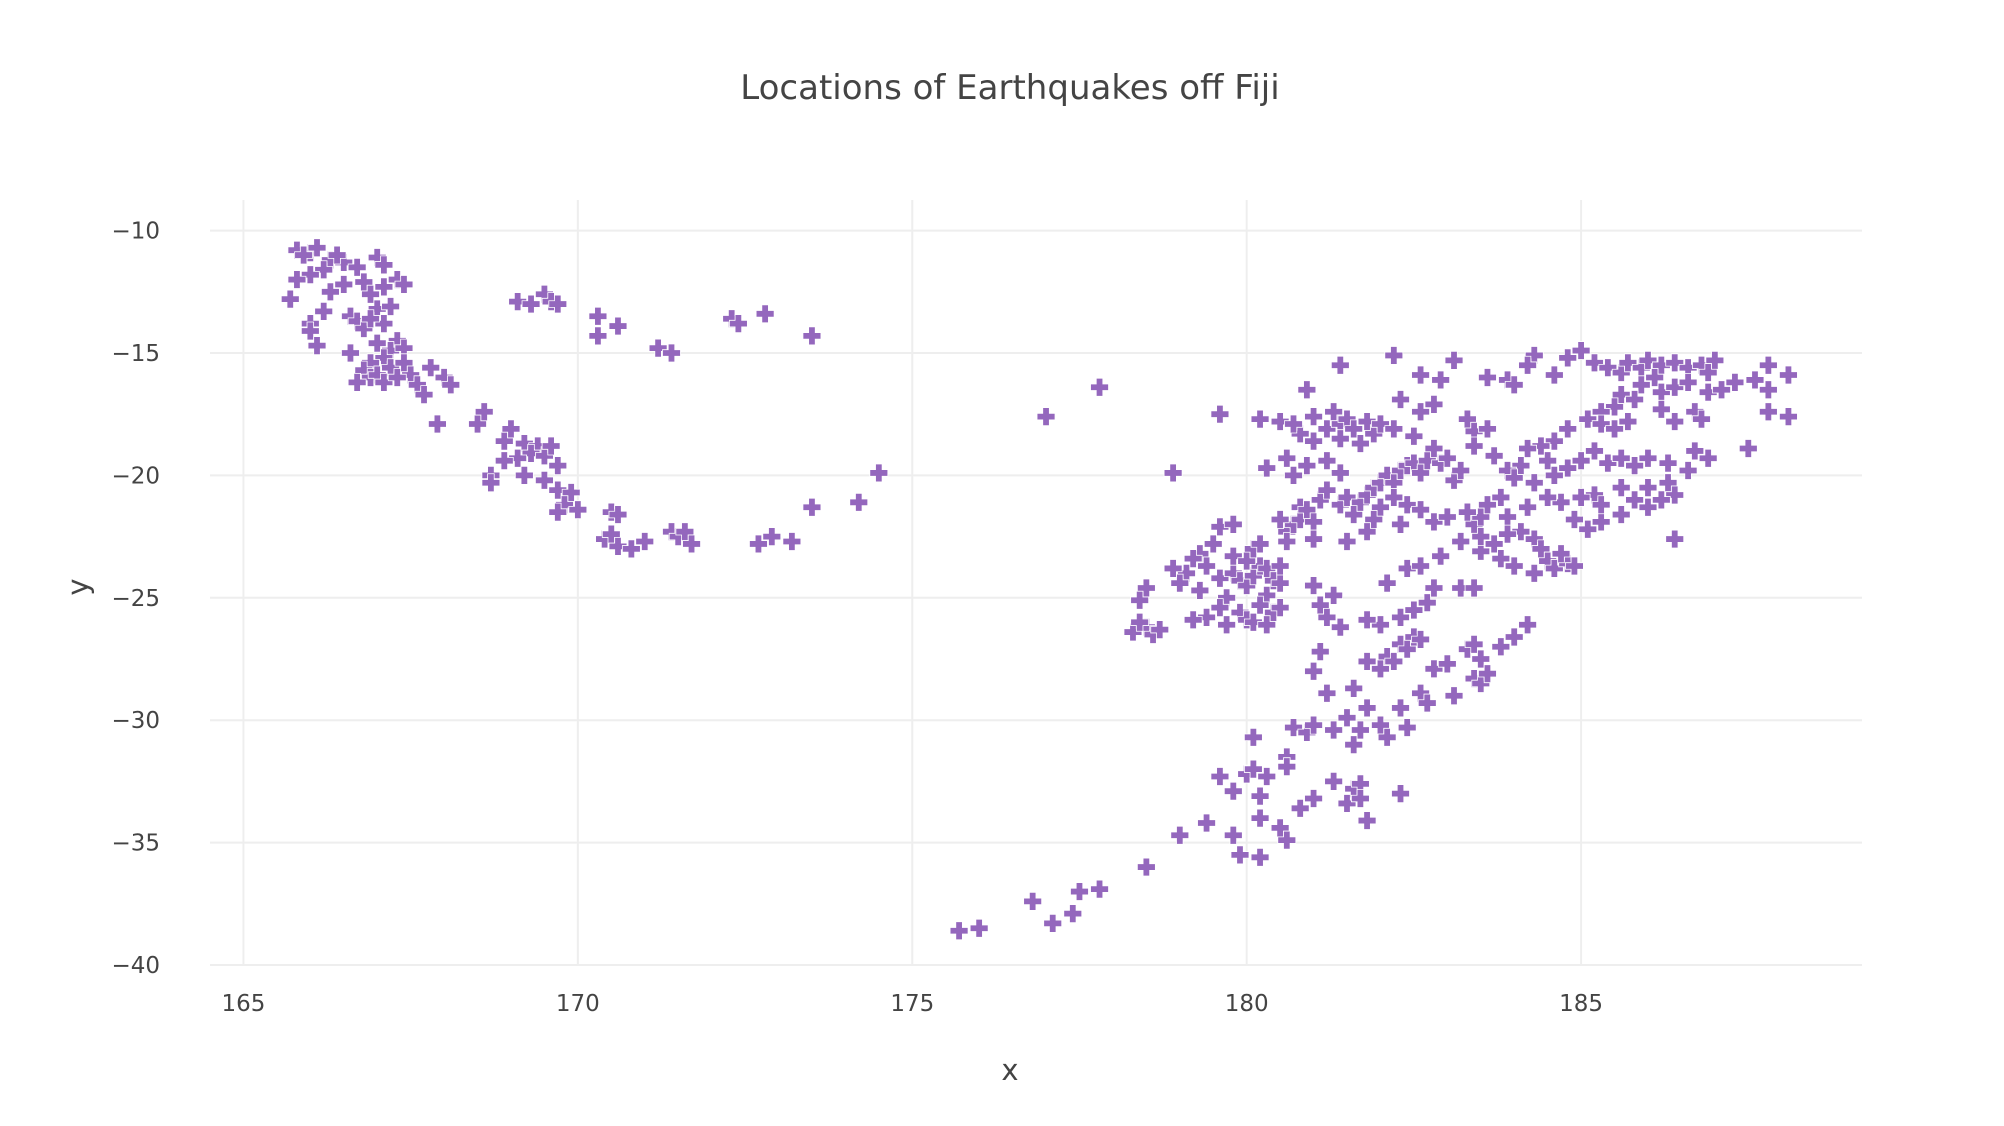  I want to click on y-tick-label: −30, so click(135, 721).